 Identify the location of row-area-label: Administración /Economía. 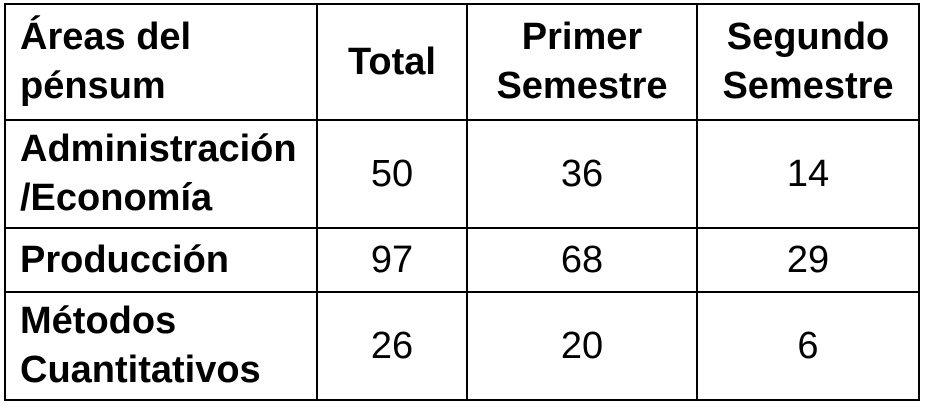
(161, 174).